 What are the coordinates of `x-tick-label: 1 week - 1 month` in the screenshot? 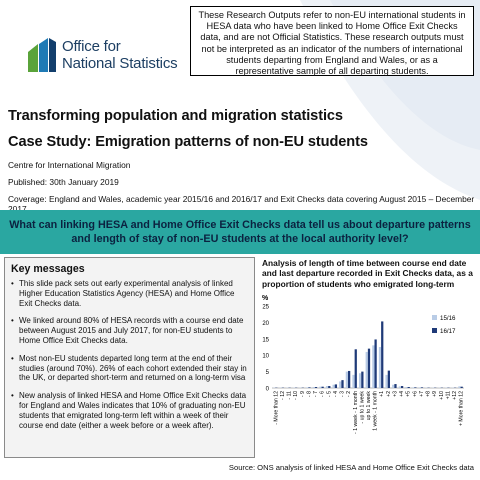 It's located at (376, 411).